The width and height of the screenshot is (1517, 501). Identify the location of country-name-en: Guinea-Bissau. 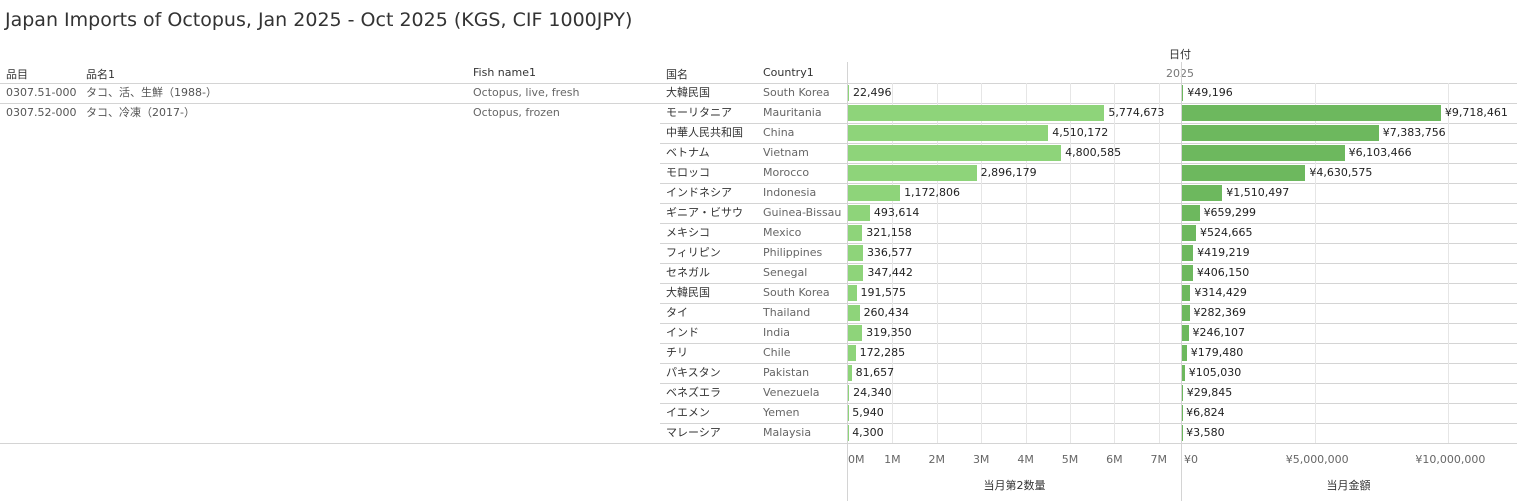
(802, 212).